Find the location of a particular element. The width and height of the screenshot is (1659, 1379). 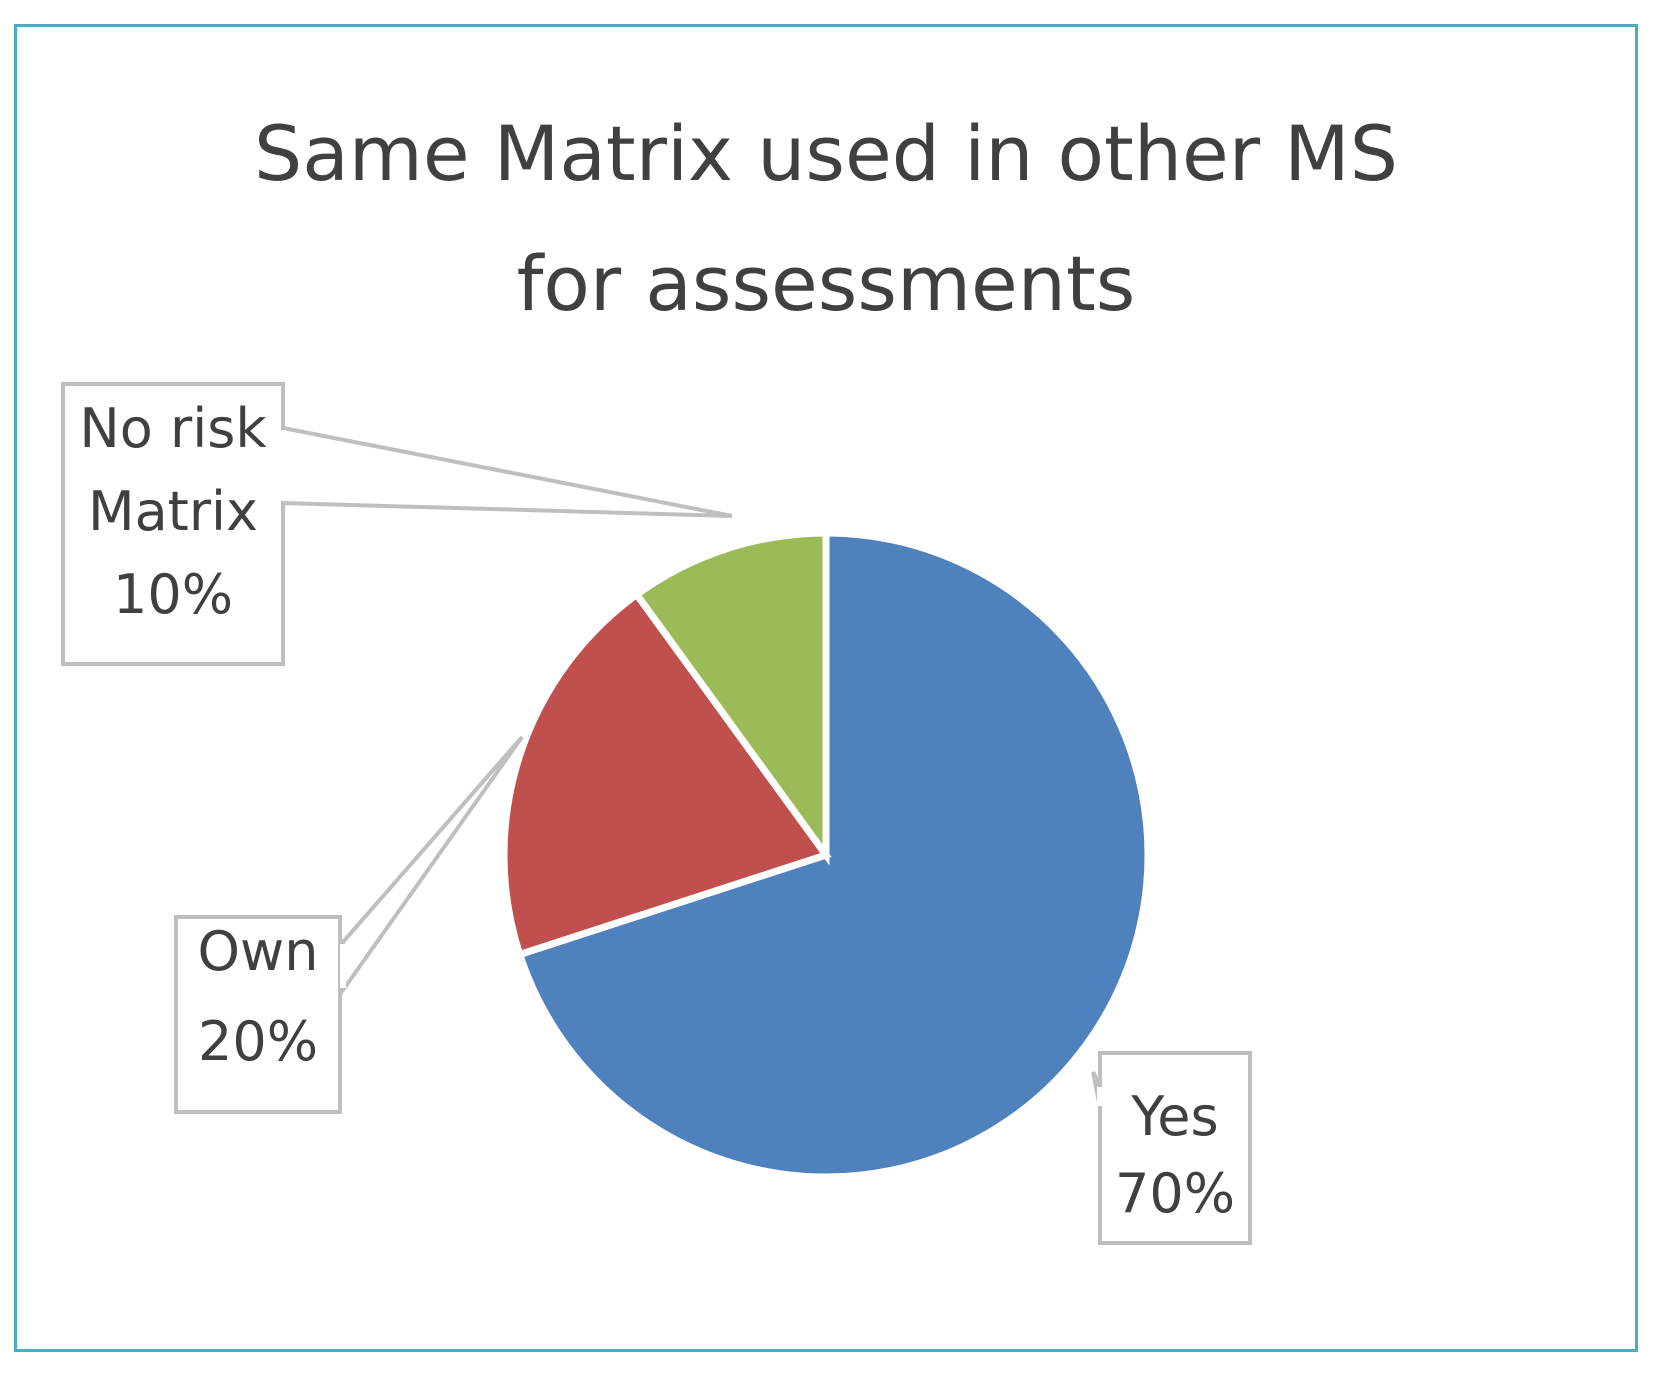

chart-title-line-1: Same Matrix used in other MS is located at coordinates (826, 153).